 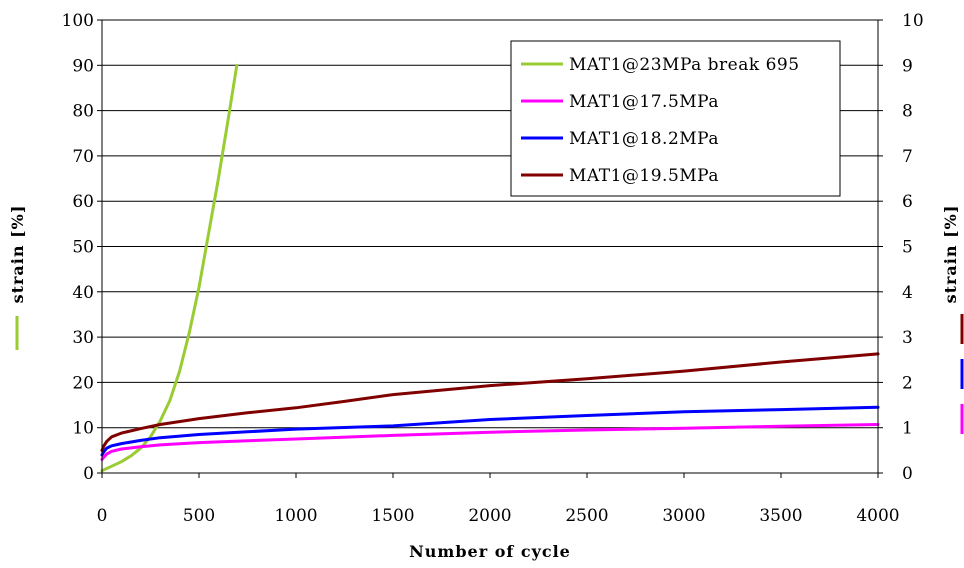 I want to click on right-y-tick-label-4: 4, so click(x=907, y=293).